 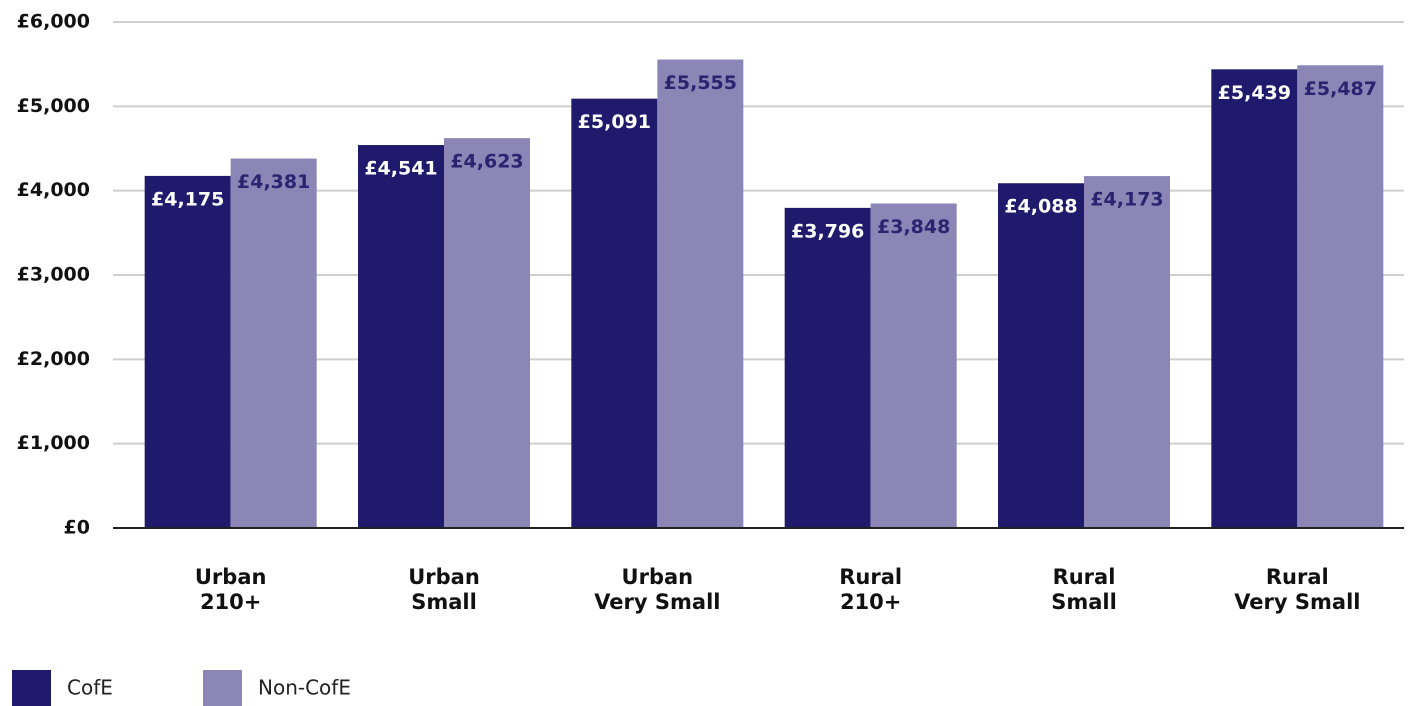 What do you see at coordinates (486, 162) in the screenshot?
I see `data-label: £4,623` at bounding box center [486, 162].